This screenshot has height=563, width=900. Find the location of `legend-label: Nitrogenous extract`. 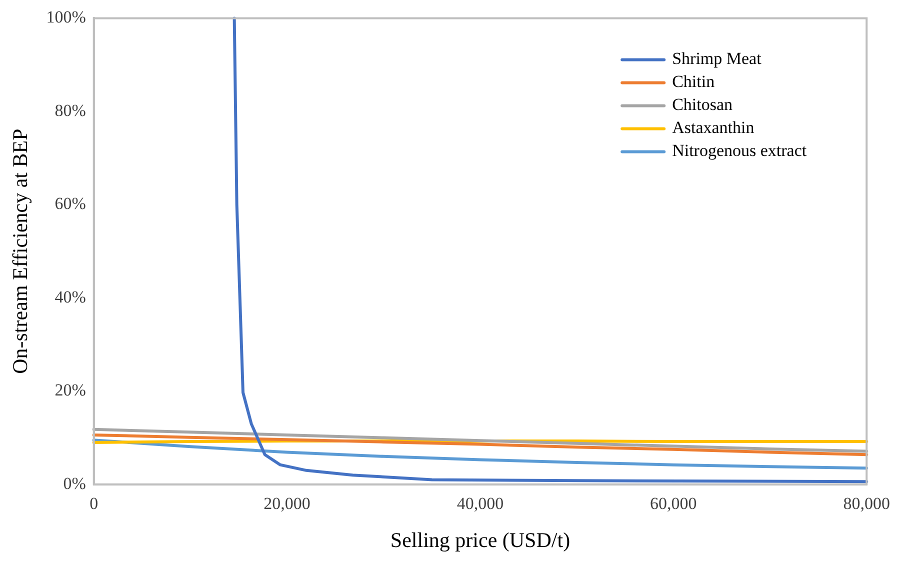

legend-label: Nitrogenous extract is located at coordinates (739, 150).